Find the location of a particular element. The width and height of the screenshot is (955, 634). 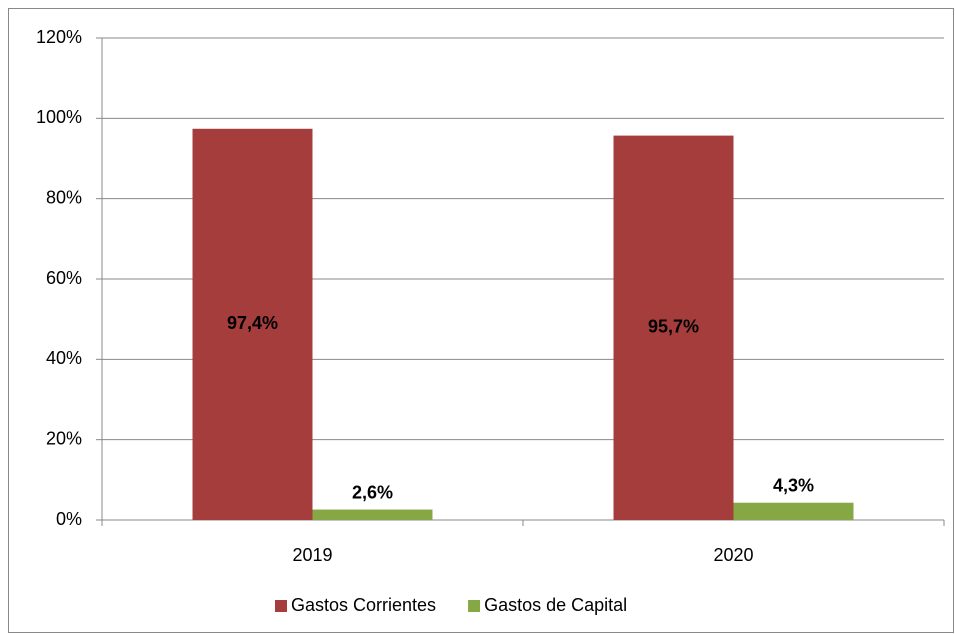

y-tick-label: 100% is located at coordinates (59, 117).